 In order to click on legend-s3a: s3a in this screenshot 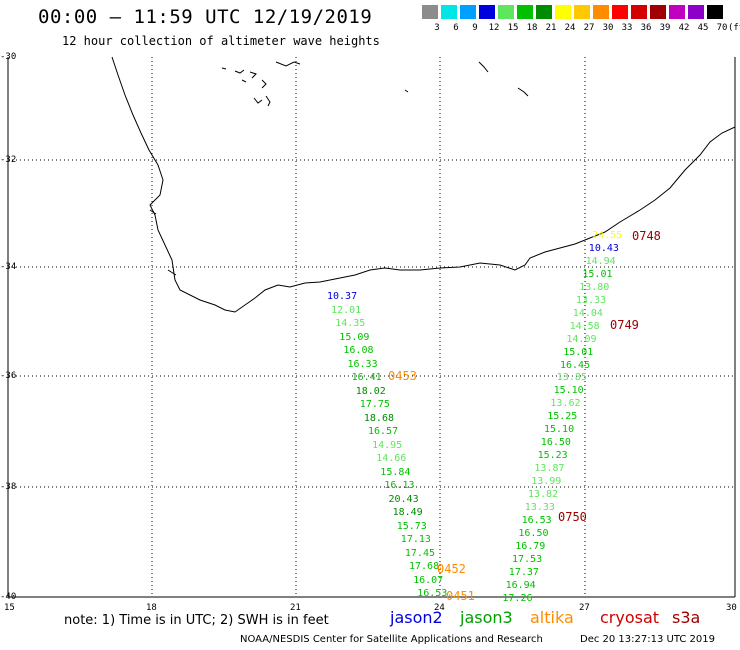, I will do `click(686, 617)`.